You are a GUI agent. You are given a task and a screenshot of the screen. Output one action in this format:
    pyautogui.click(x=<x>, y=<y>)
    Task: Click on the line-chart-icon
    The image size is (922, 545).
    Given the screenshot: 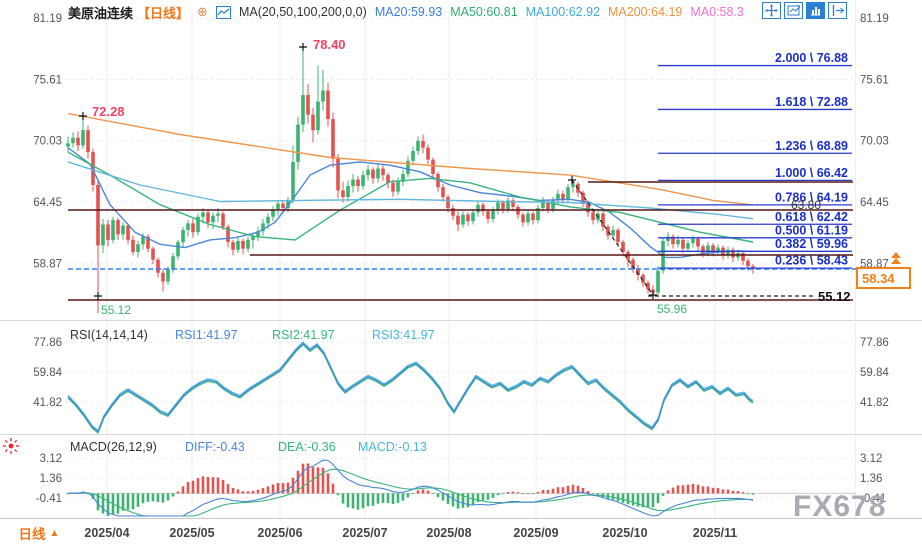 What is the action you would take?
    pyautogui.click(x=223, y=12)
    